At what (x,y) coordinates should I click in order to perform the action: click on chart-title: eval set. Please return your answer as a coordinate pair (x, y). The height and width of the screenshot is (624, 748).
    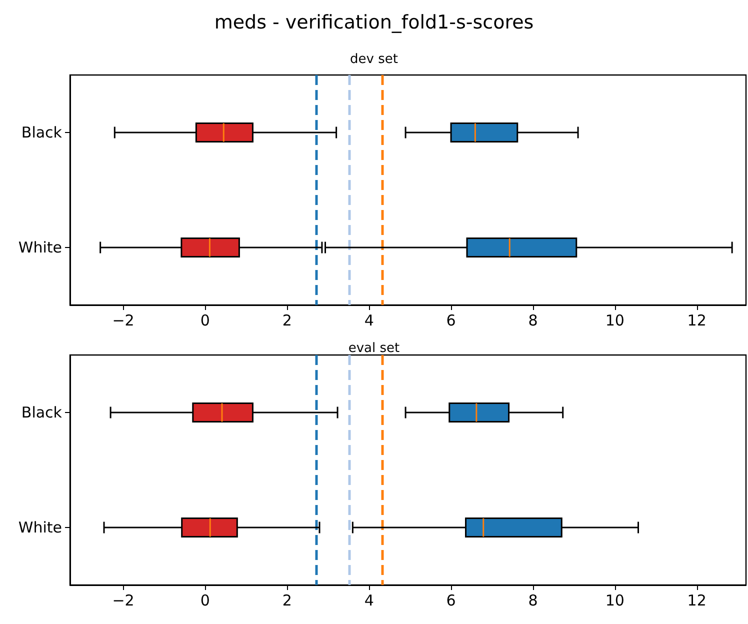
    Looking at the image, I should click on (374, 348).